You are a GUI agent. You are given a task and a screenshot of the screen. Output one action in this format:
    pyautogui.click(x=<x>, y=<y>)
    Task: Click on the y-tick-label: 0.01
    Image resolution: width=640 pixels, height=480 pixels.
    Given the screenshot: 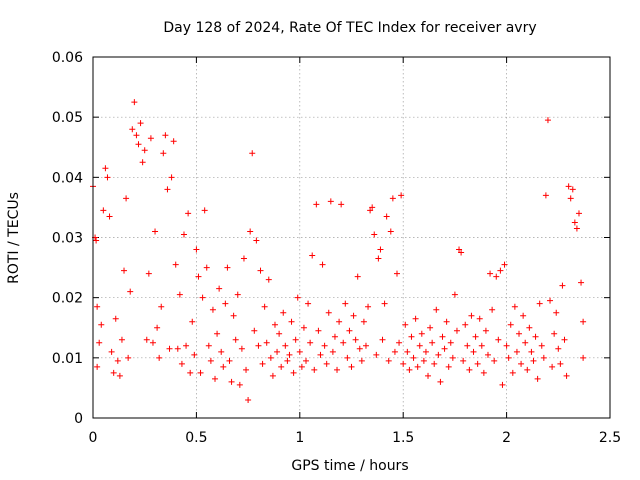 What is the action you would take?
    pyautogui.click(x=67, y=359)
    